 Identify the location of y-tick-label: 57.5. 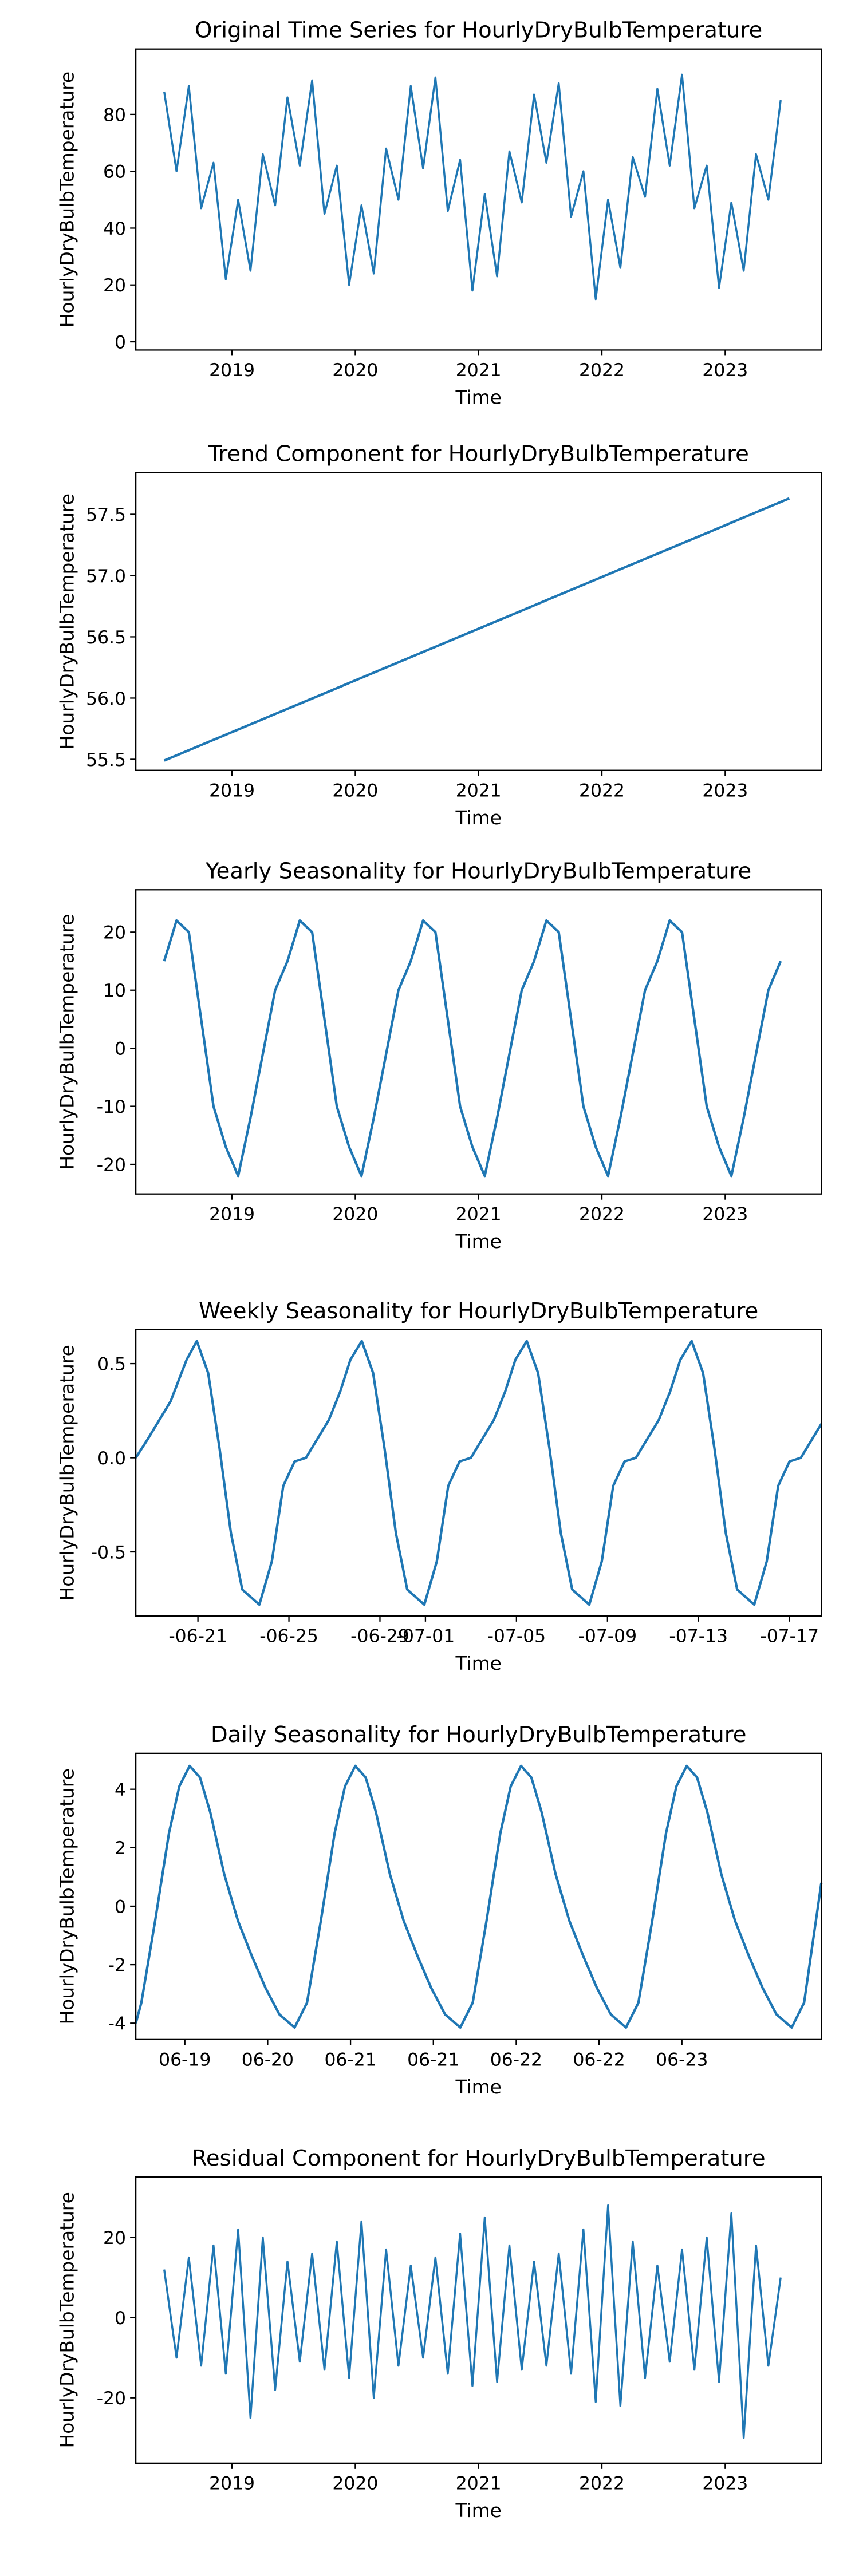
(106, 515).